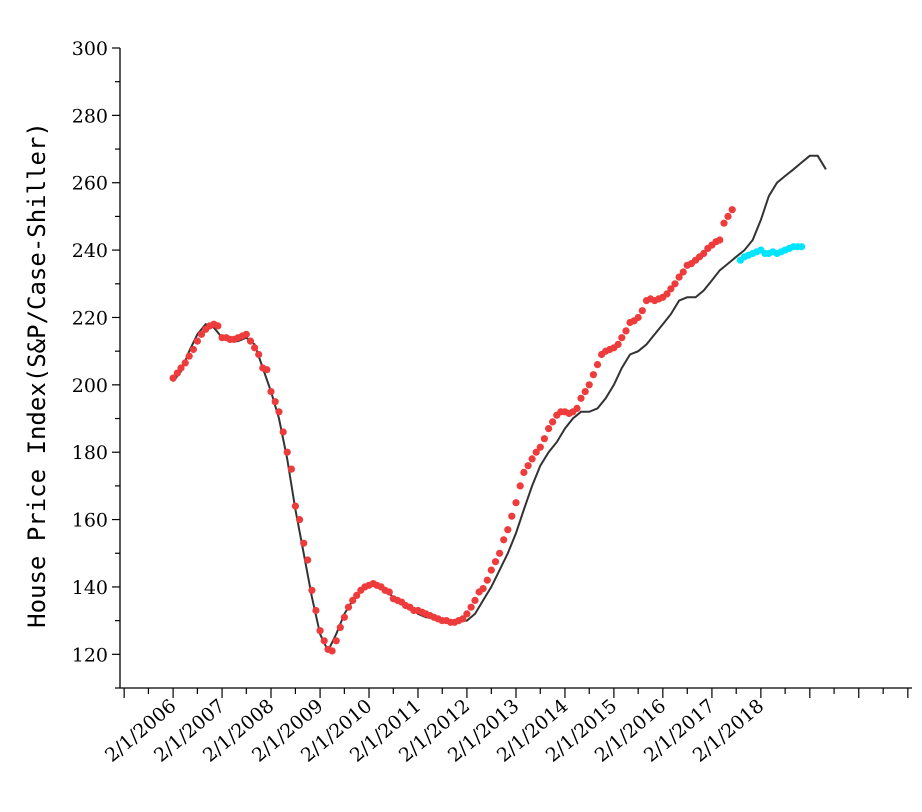  What do you see at coordinates (90, 116) in the screenshot?
I see `y-tick-label: 280` at bounding box center [90, 116].